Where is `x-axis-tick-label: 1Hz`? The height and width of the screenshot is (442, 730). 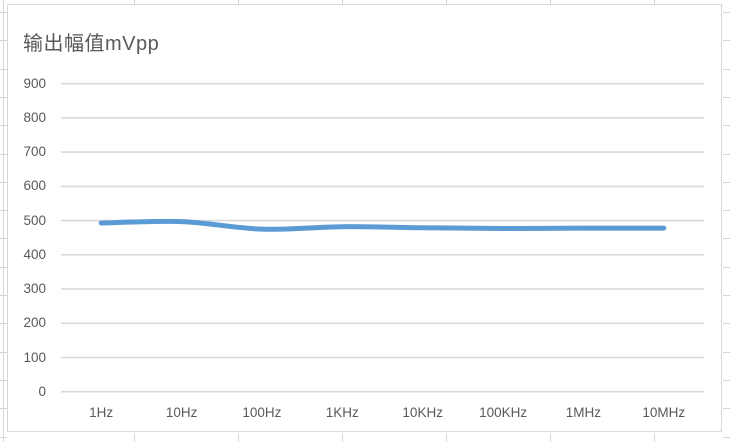 x-axis-tick-label: 1Hz is located at coordinates (101, 412).